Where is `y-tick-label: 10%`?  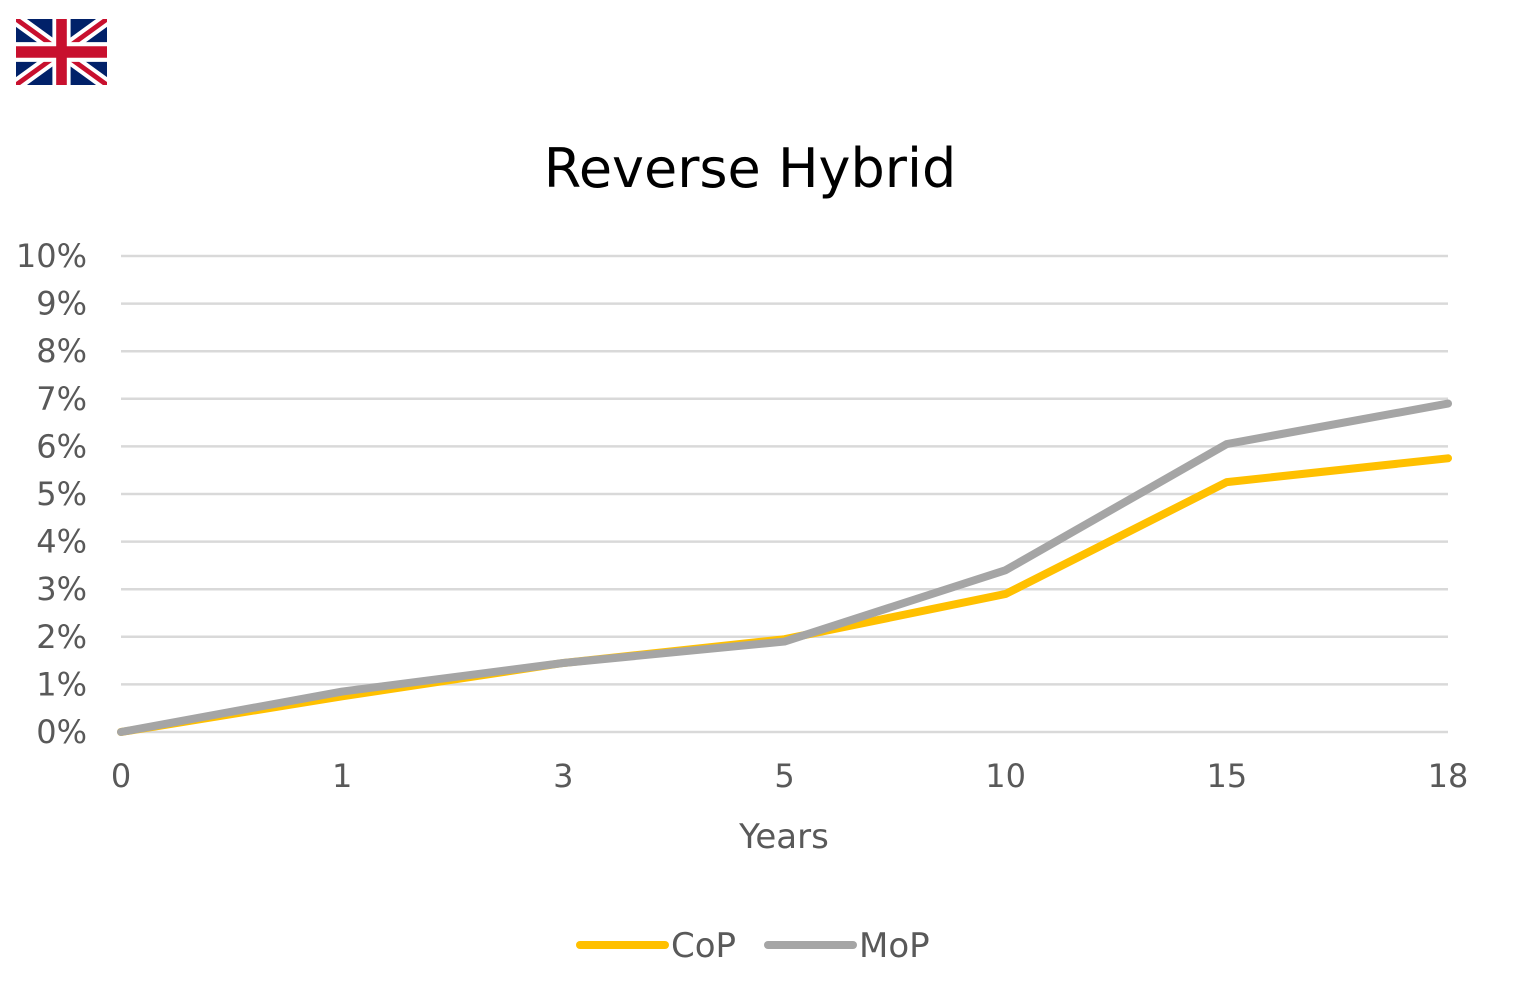 y-tick-label: 10% is located at coordinates (51, 256).